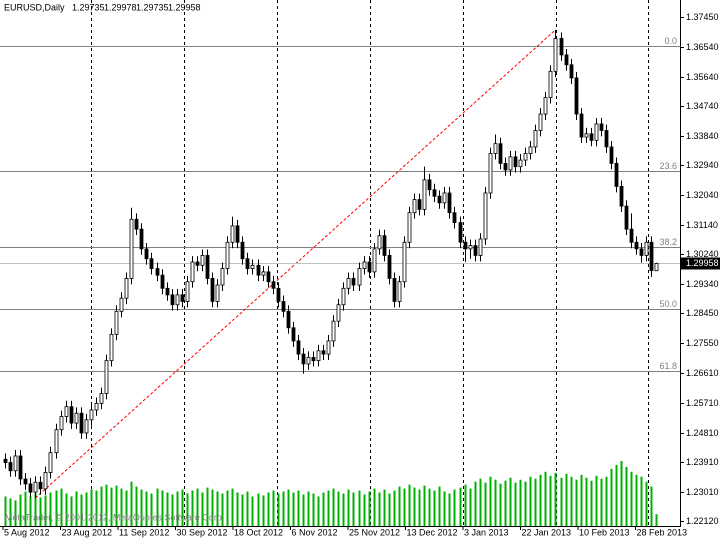  Describe the element at coordinates (668, 166) in the screenshot. I see `fib-label: 23.6` at that location.